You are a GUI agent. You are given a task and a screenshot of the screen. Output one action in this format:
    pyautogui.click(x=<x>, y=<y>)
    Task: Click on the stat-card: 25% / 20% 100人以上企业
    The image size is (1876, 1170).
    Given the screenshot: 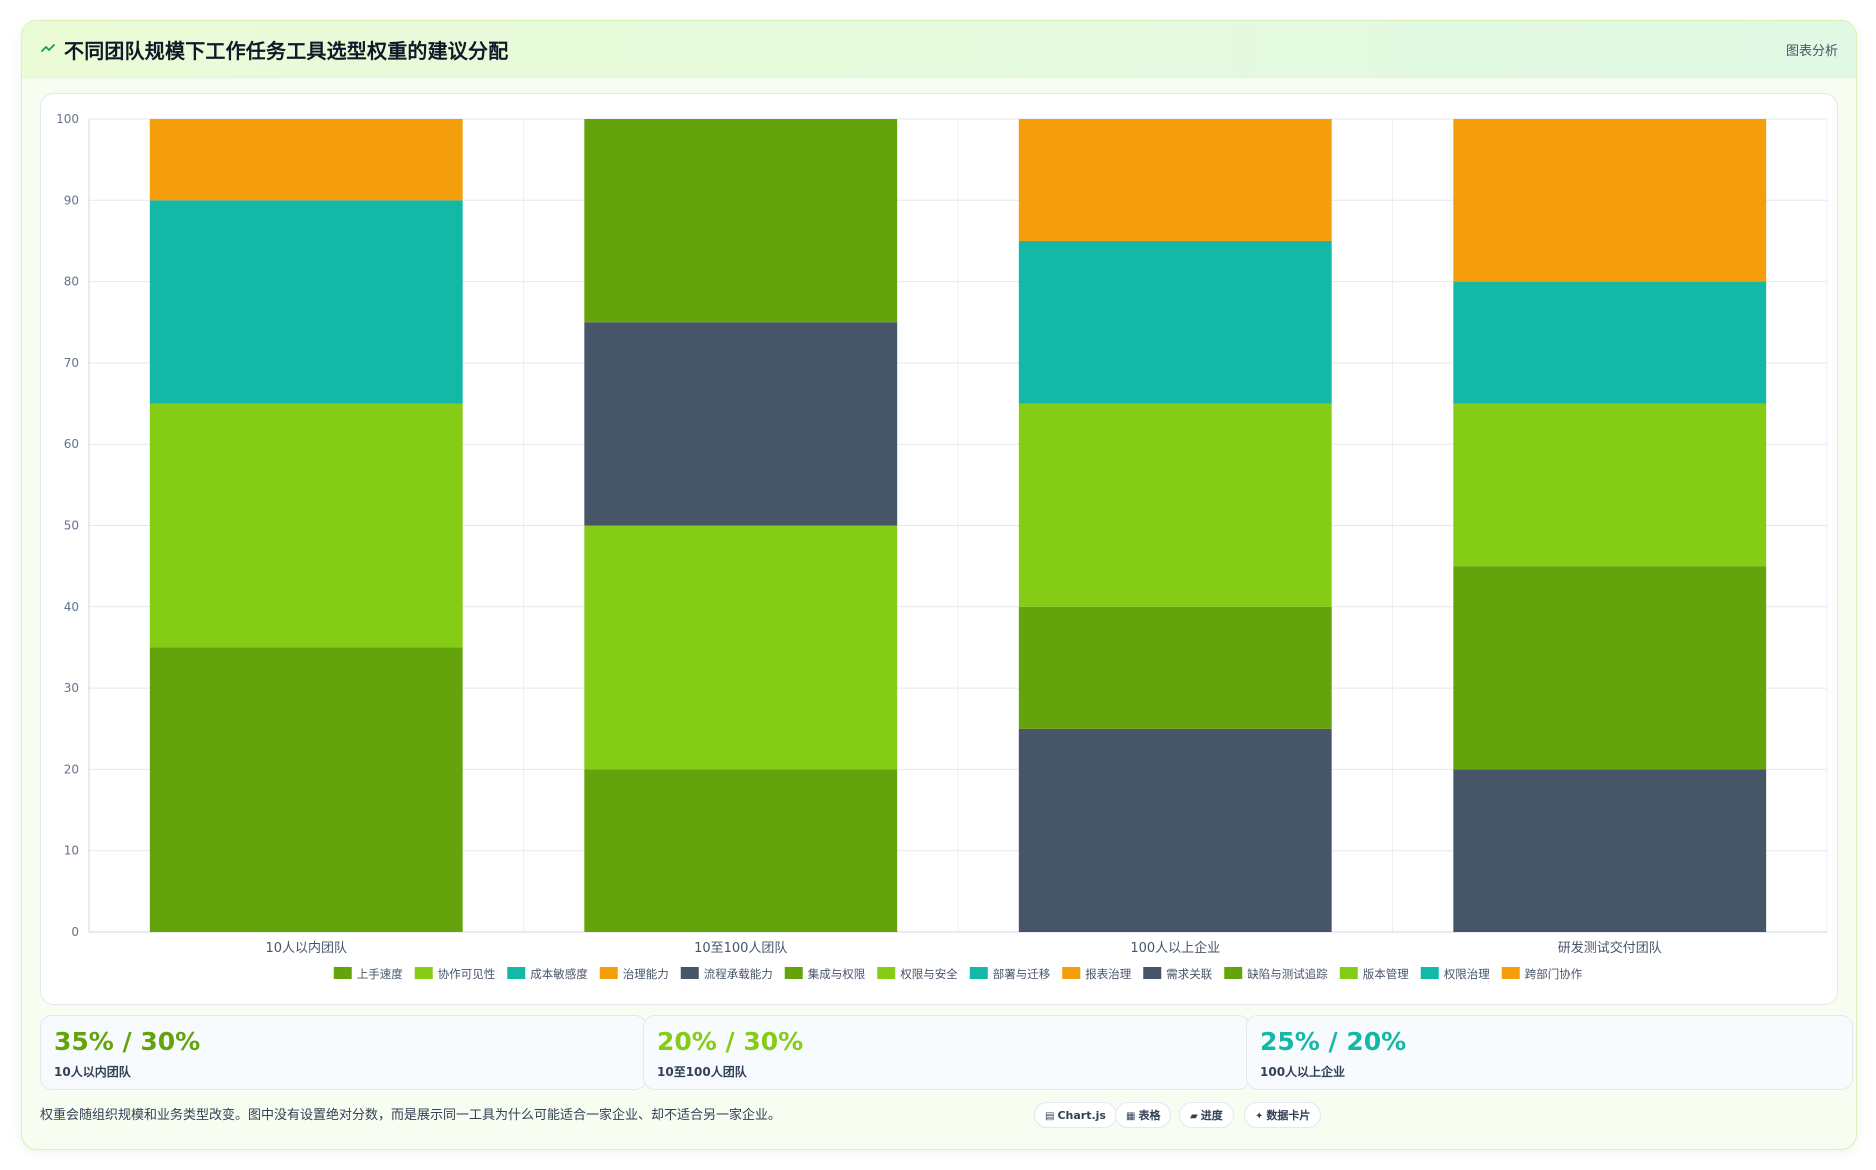 What is the action you would take?
    pyautogui.click(x=1549, y=1052)
    